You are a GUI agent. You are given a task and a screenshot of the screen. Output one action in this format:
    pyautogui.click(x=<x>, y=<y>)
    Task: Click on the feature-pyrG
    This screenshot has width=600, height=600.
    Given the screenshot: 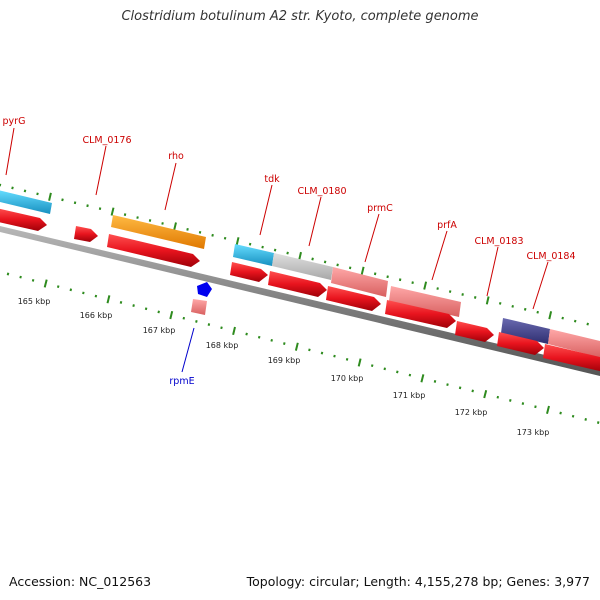 What is the action you would take?
    pyautogui.click(x=26, y=202)
    